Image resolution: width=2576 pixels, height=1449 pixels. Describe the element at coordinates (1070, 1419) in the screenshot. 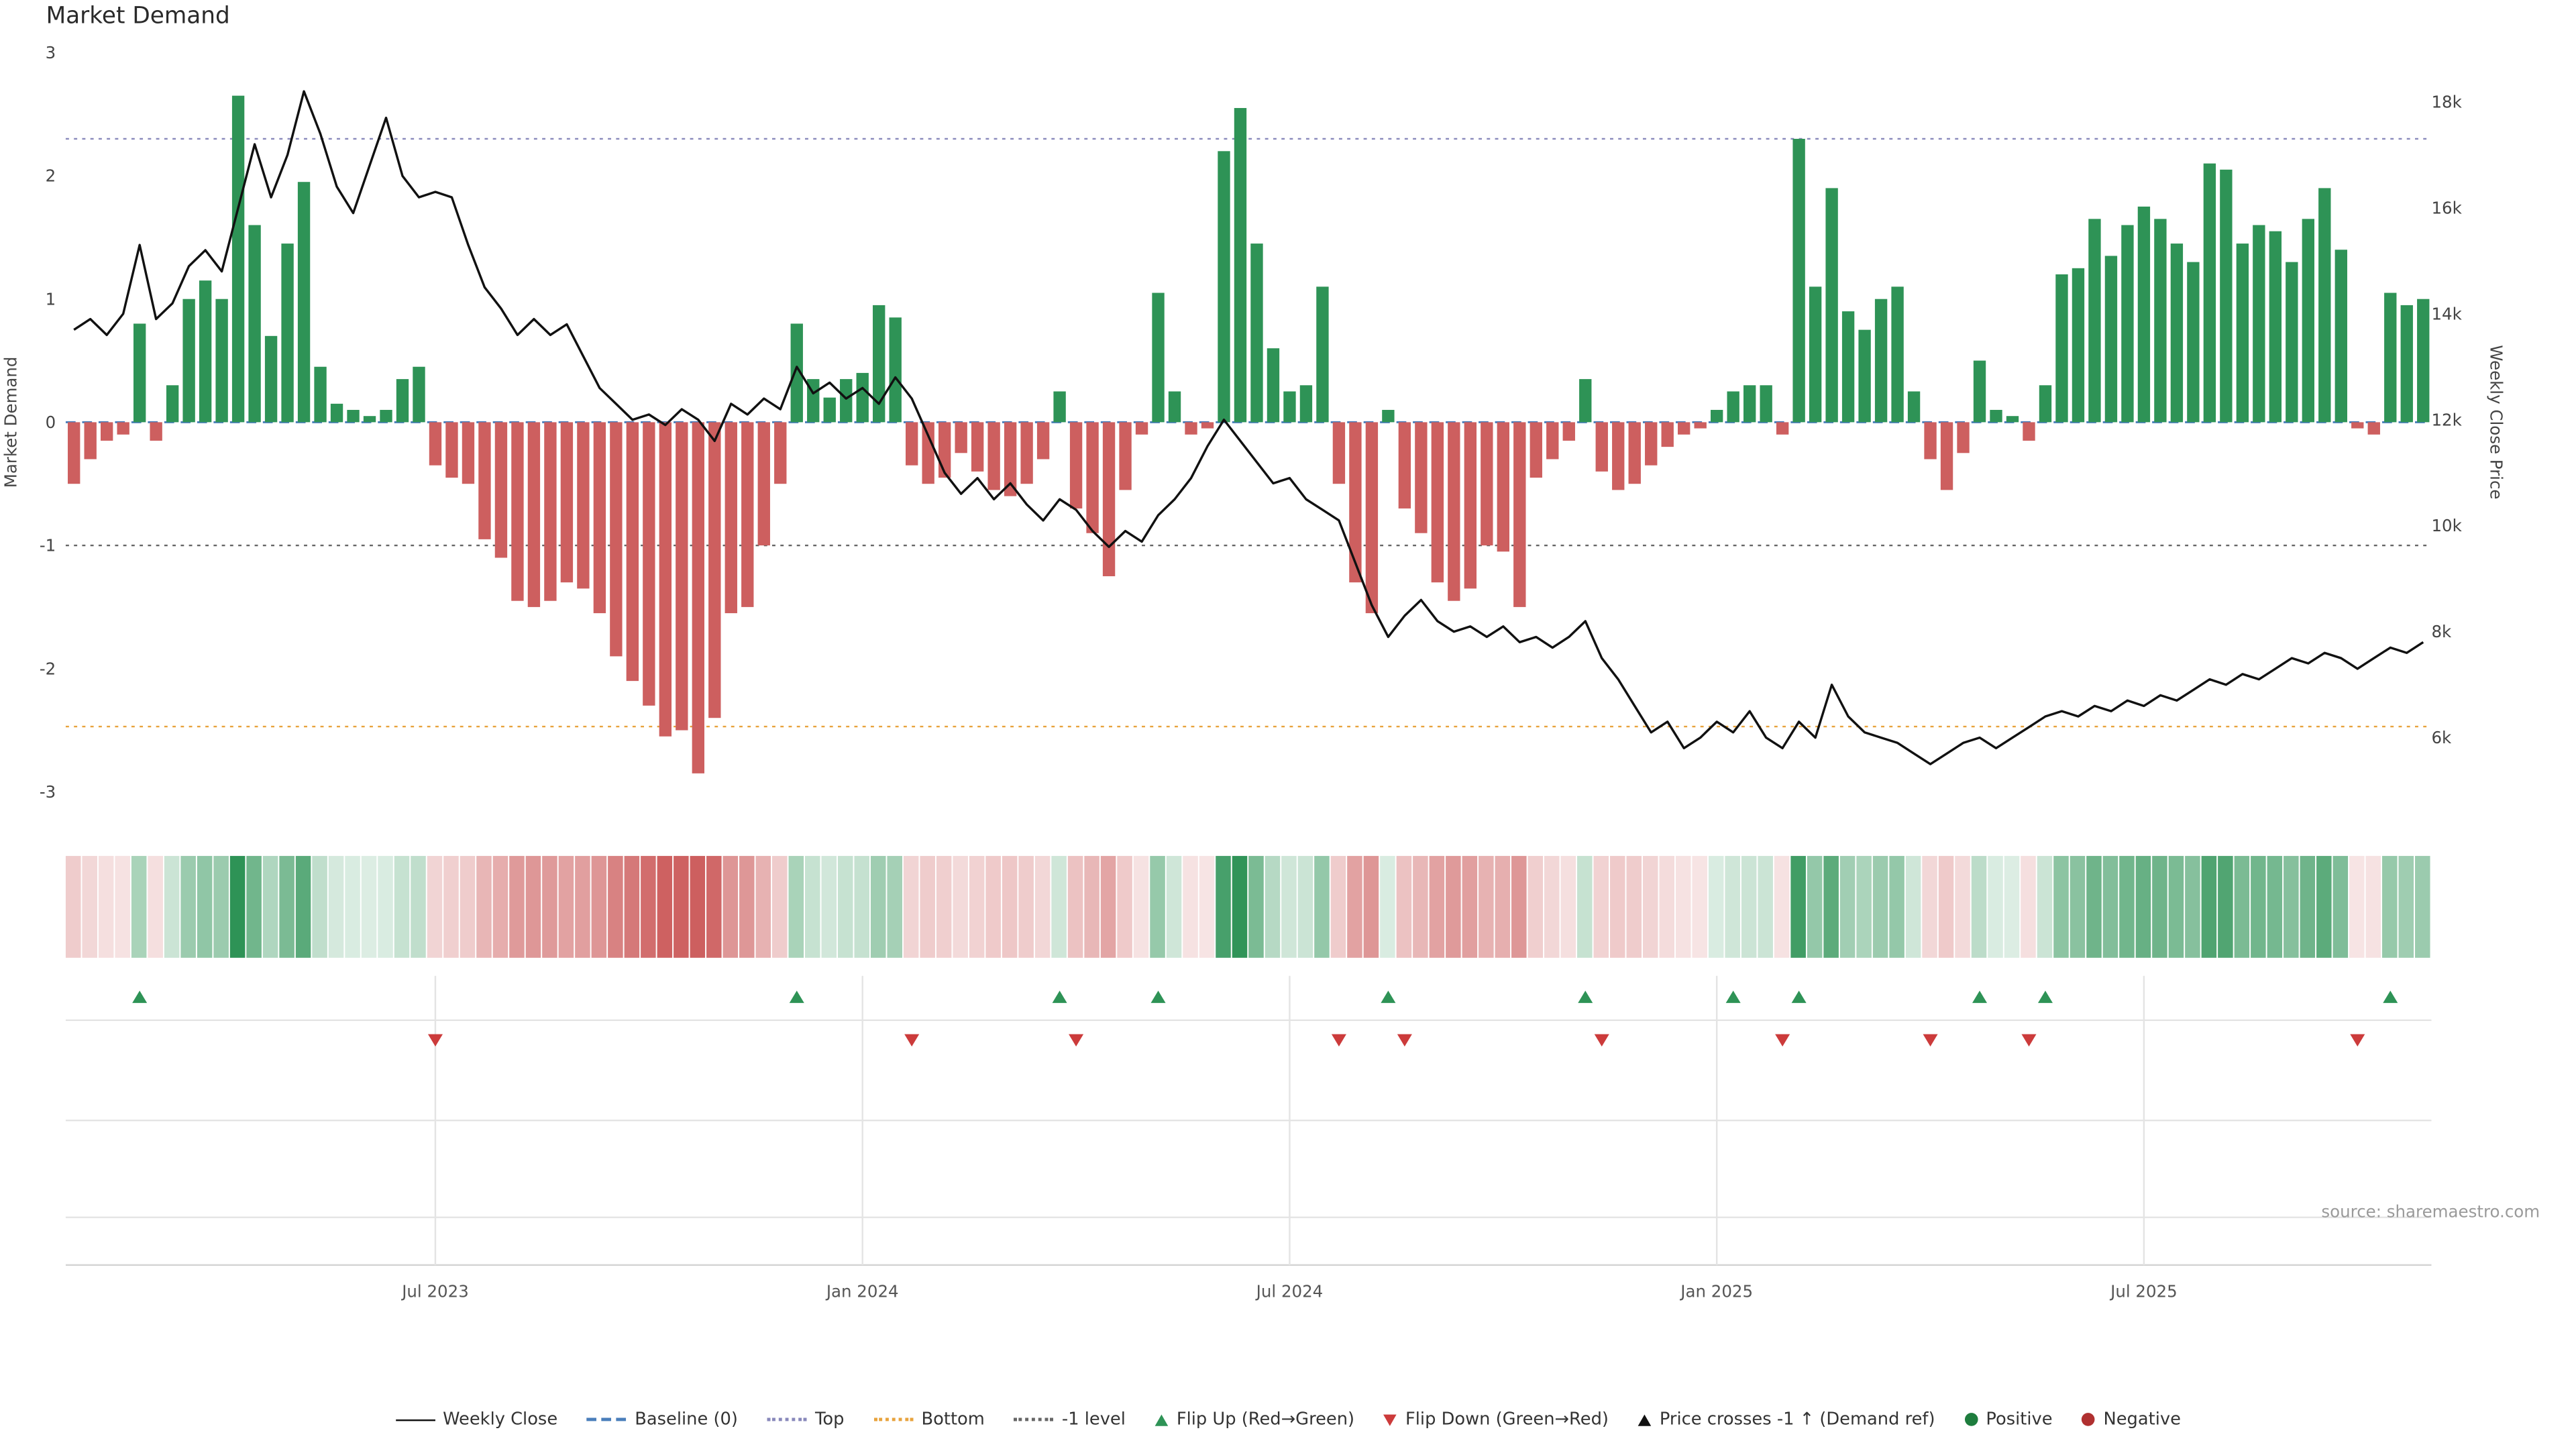

I see `legend-item: -1 level` at that location.